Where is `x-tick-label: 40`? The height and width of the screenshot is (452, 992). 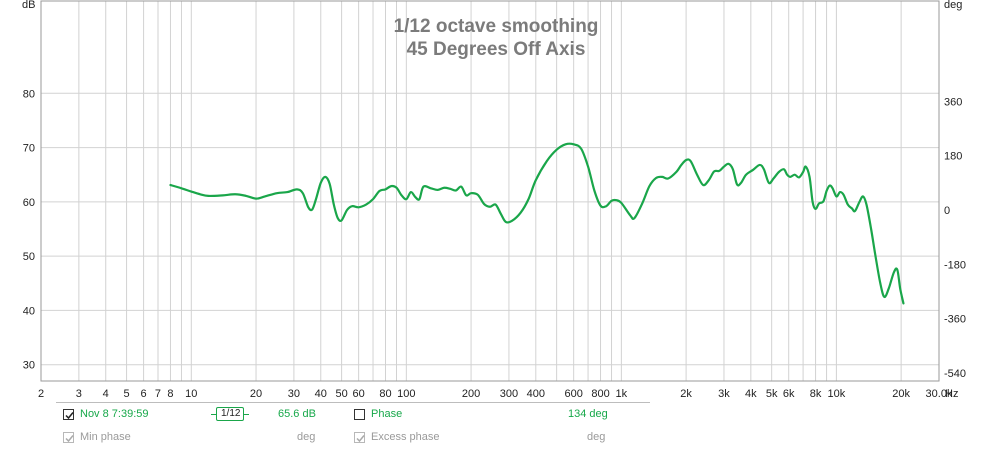 x-tick-label: 40 is located at coordinates (321, 394).